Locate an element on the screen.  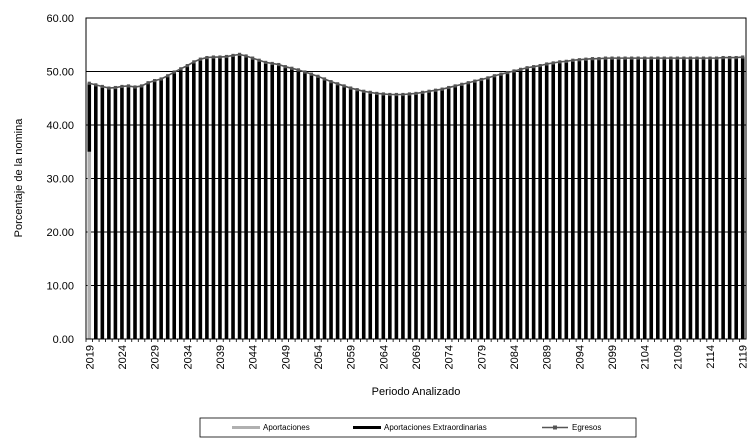
legend-label-egresos: Egresos is located at coordinates (586, 427).